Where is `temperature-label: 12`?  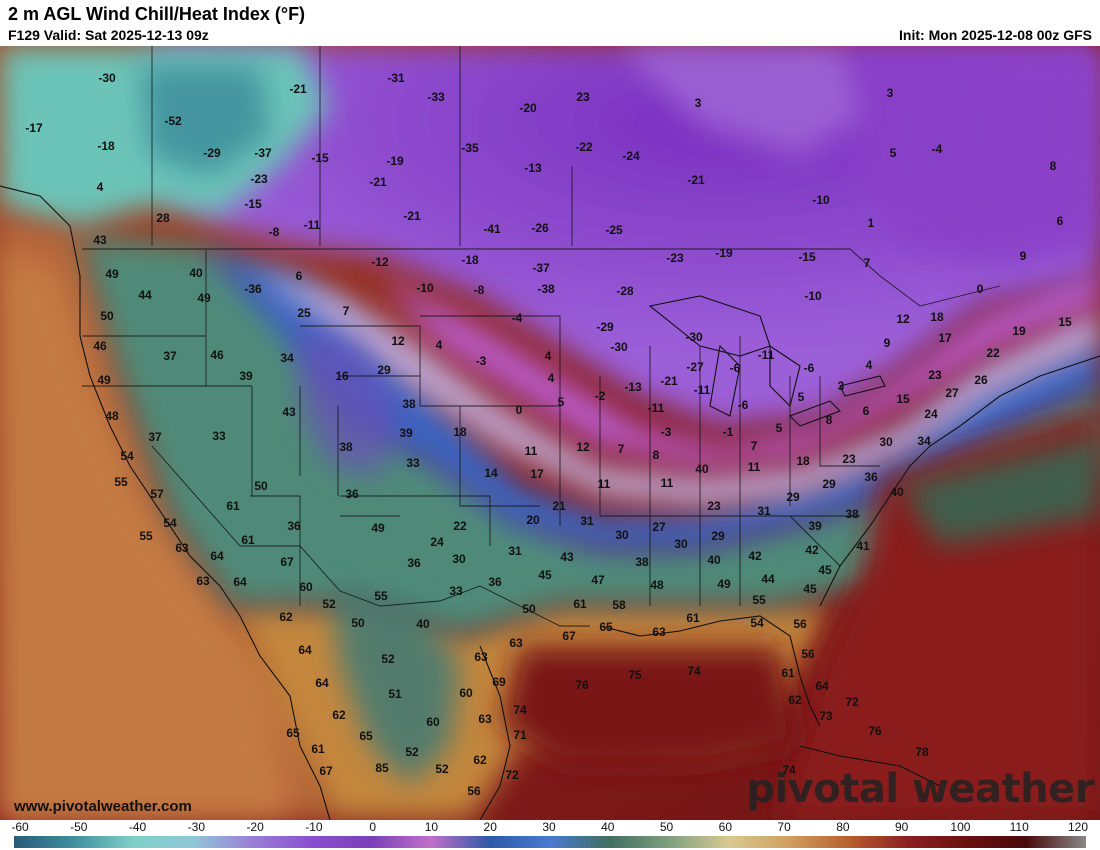 temperature-label: 12 is located at coordinates (398, 341).